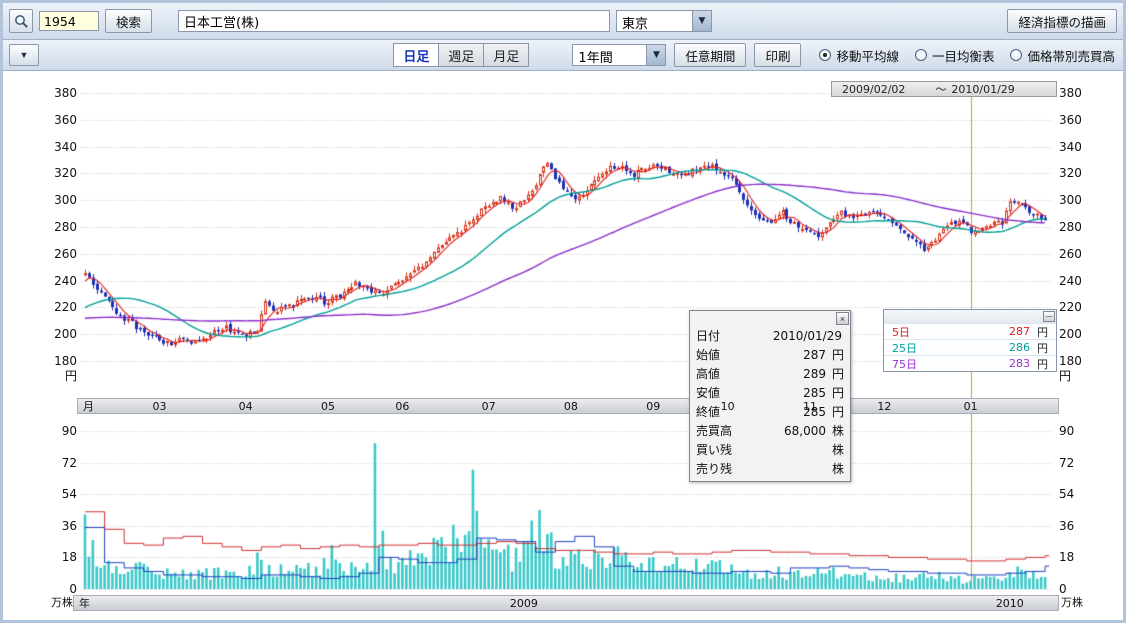  I want to click on price-axis-tick-right: 180, so click(1070, 361).